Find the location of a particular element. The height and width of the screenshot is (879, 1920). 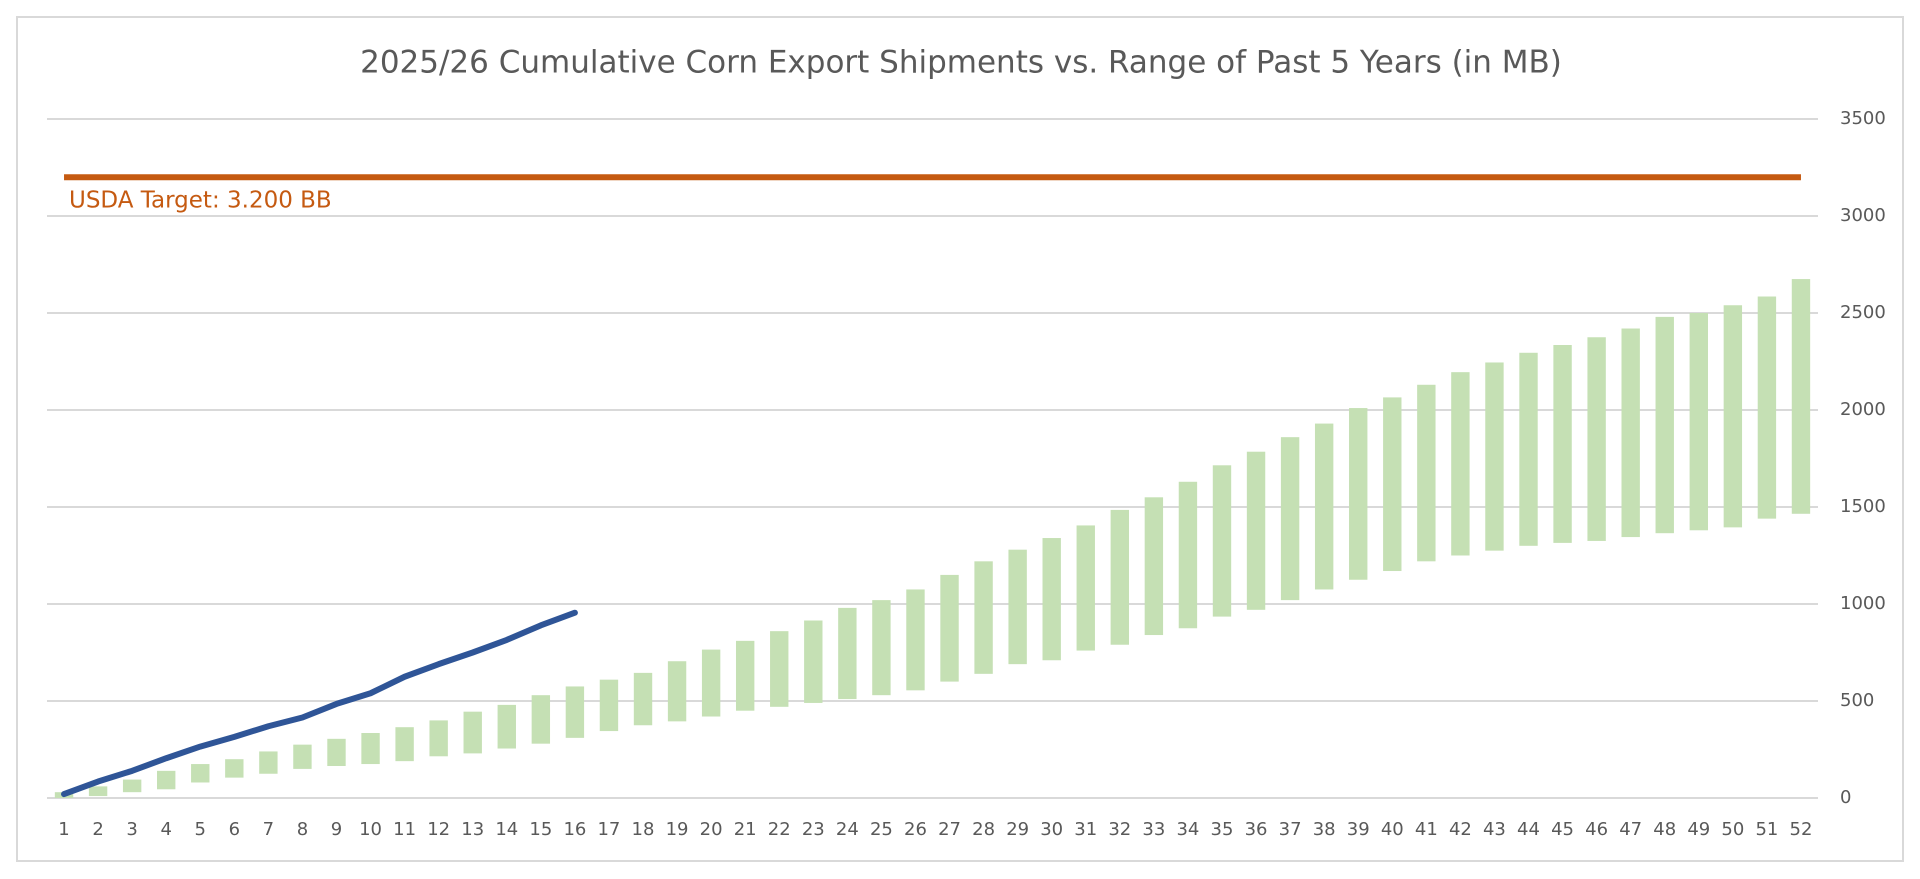

x-tick-label: 4 is located at coordinates (165, 829).